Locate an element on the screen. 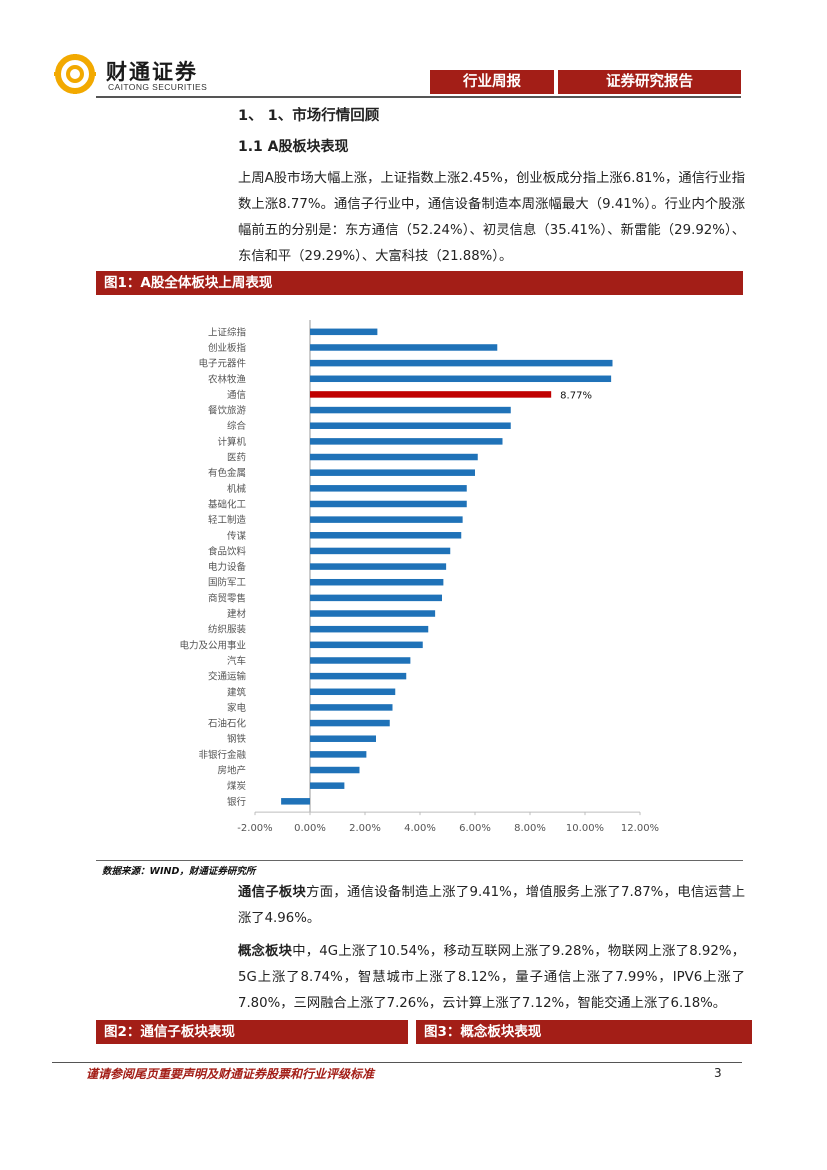 This screenshot has height=1170, width=827. category-label-5: 餐饮旅游 is located at coordinates (227, 411).